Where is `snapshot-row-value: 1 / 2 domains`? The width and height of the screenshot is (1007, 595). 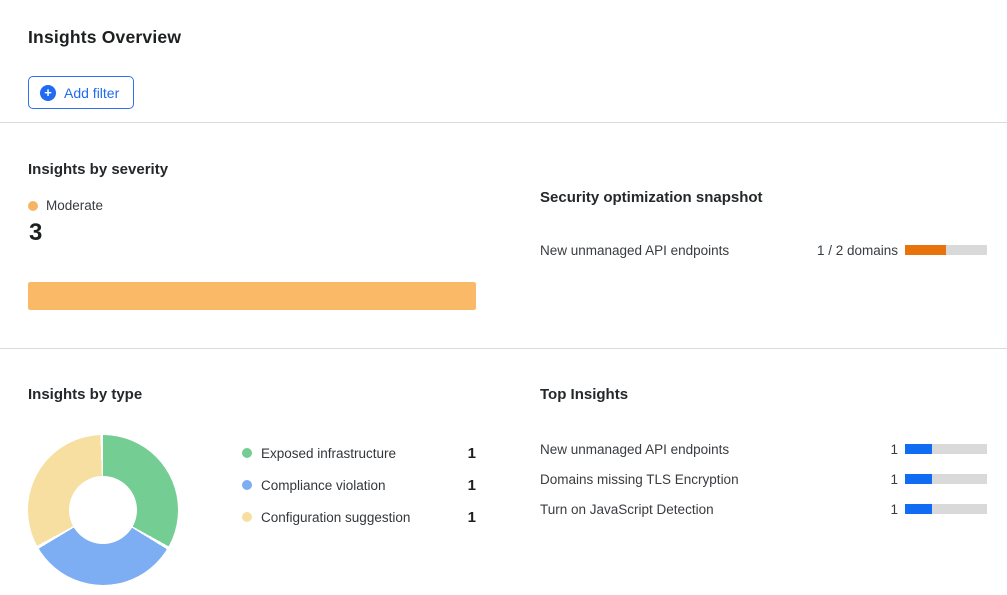 snapshot-row-value: 1 / 2 domains is located at coordinates (857, 250).